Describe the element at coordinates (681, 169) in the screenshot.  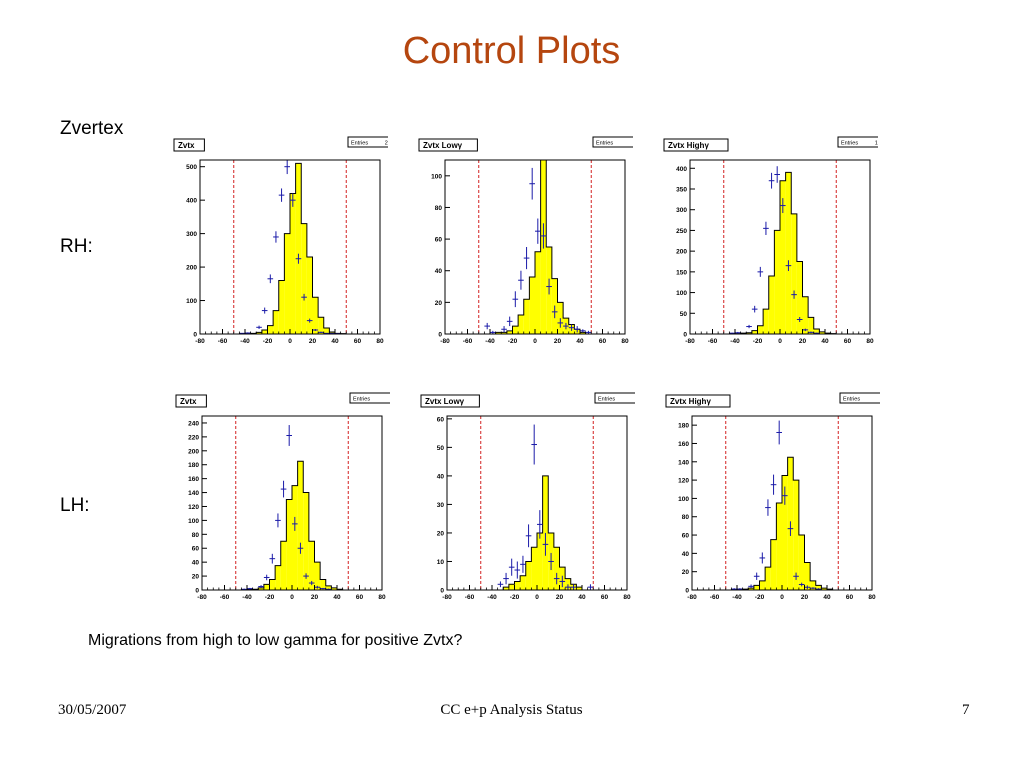
I see `y-tick-label: 400` at that location.